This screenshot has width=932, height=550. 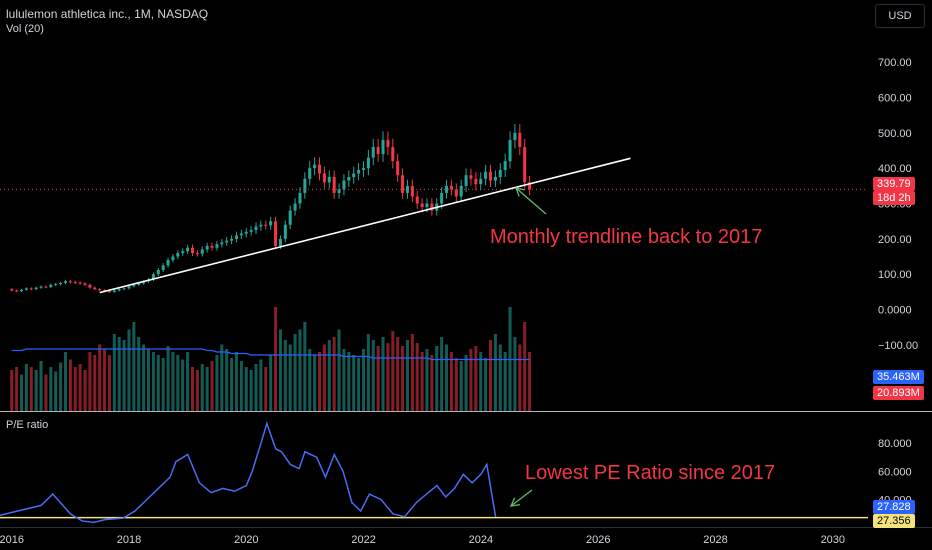 I want to click on price-tick-label: 500.00, so click(x=895, y=134).